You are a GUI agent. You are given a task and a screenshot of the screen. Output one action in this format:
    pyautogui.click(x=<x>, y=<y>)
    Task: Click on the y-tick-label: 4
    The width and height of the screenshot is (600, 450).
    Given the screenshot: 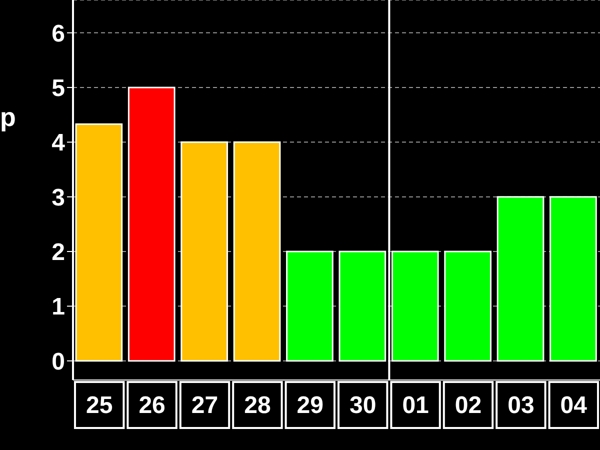 What is the action you would take?
    pyautogui.click(x=59, y=143)
    